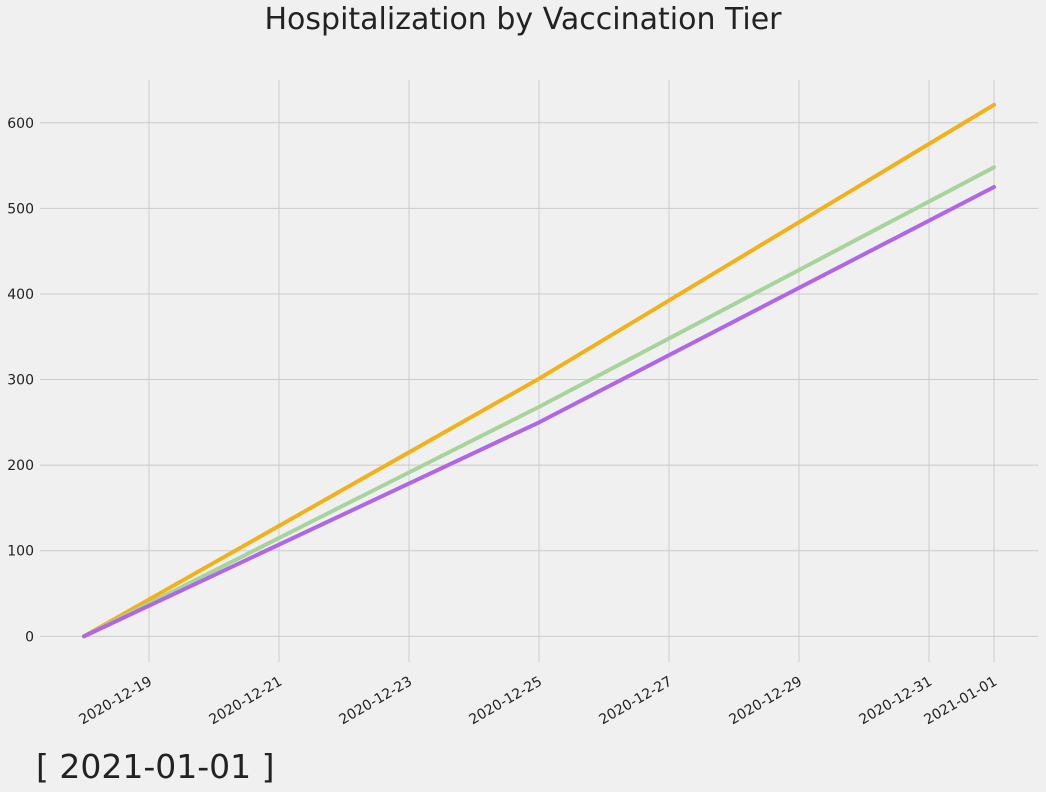 This screenshot has height=792, width=1046. I want to click on x-tick-label: 2020-12-21, so click(246, 701).